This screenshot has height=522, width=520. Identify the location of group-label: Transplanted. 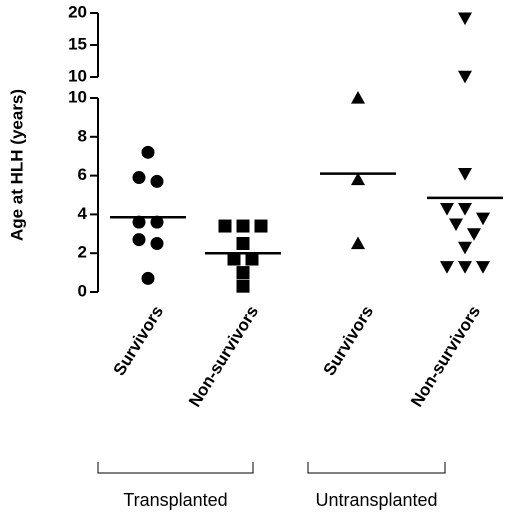
(175, 500).